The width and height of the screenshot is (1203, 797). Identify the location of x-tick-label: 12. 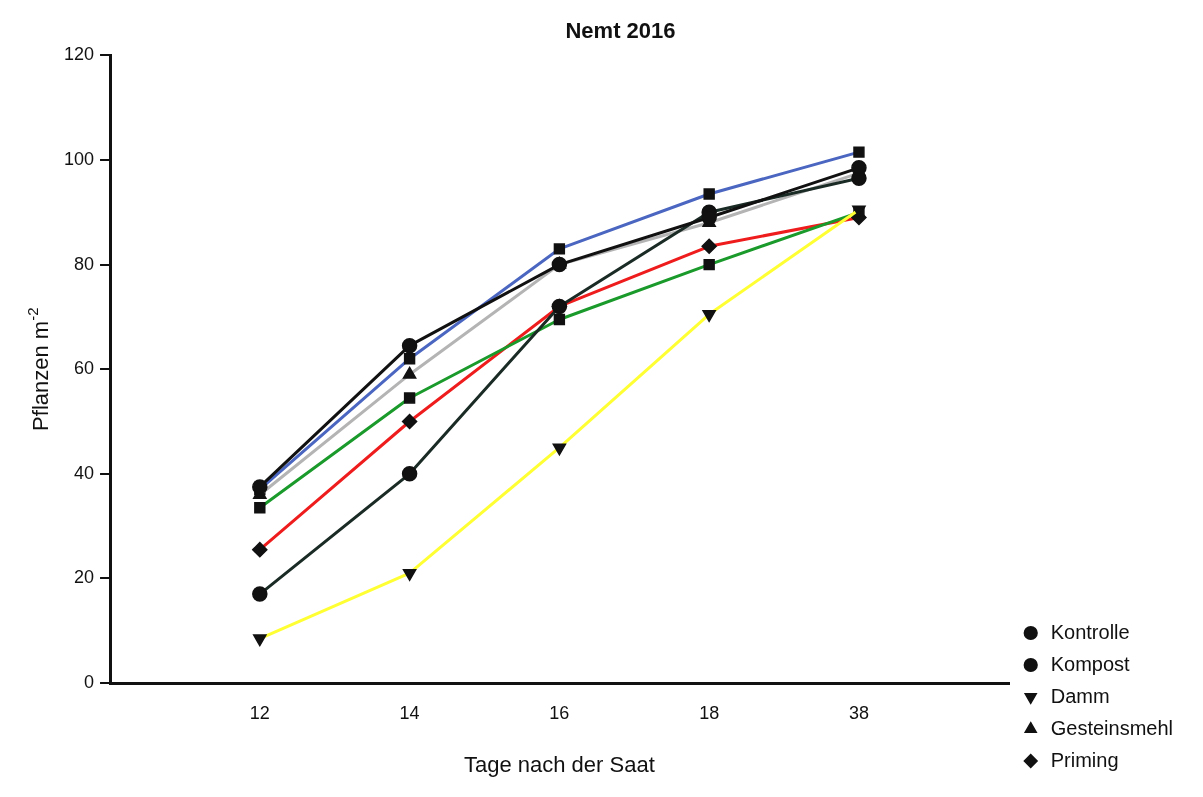
(259, 712).